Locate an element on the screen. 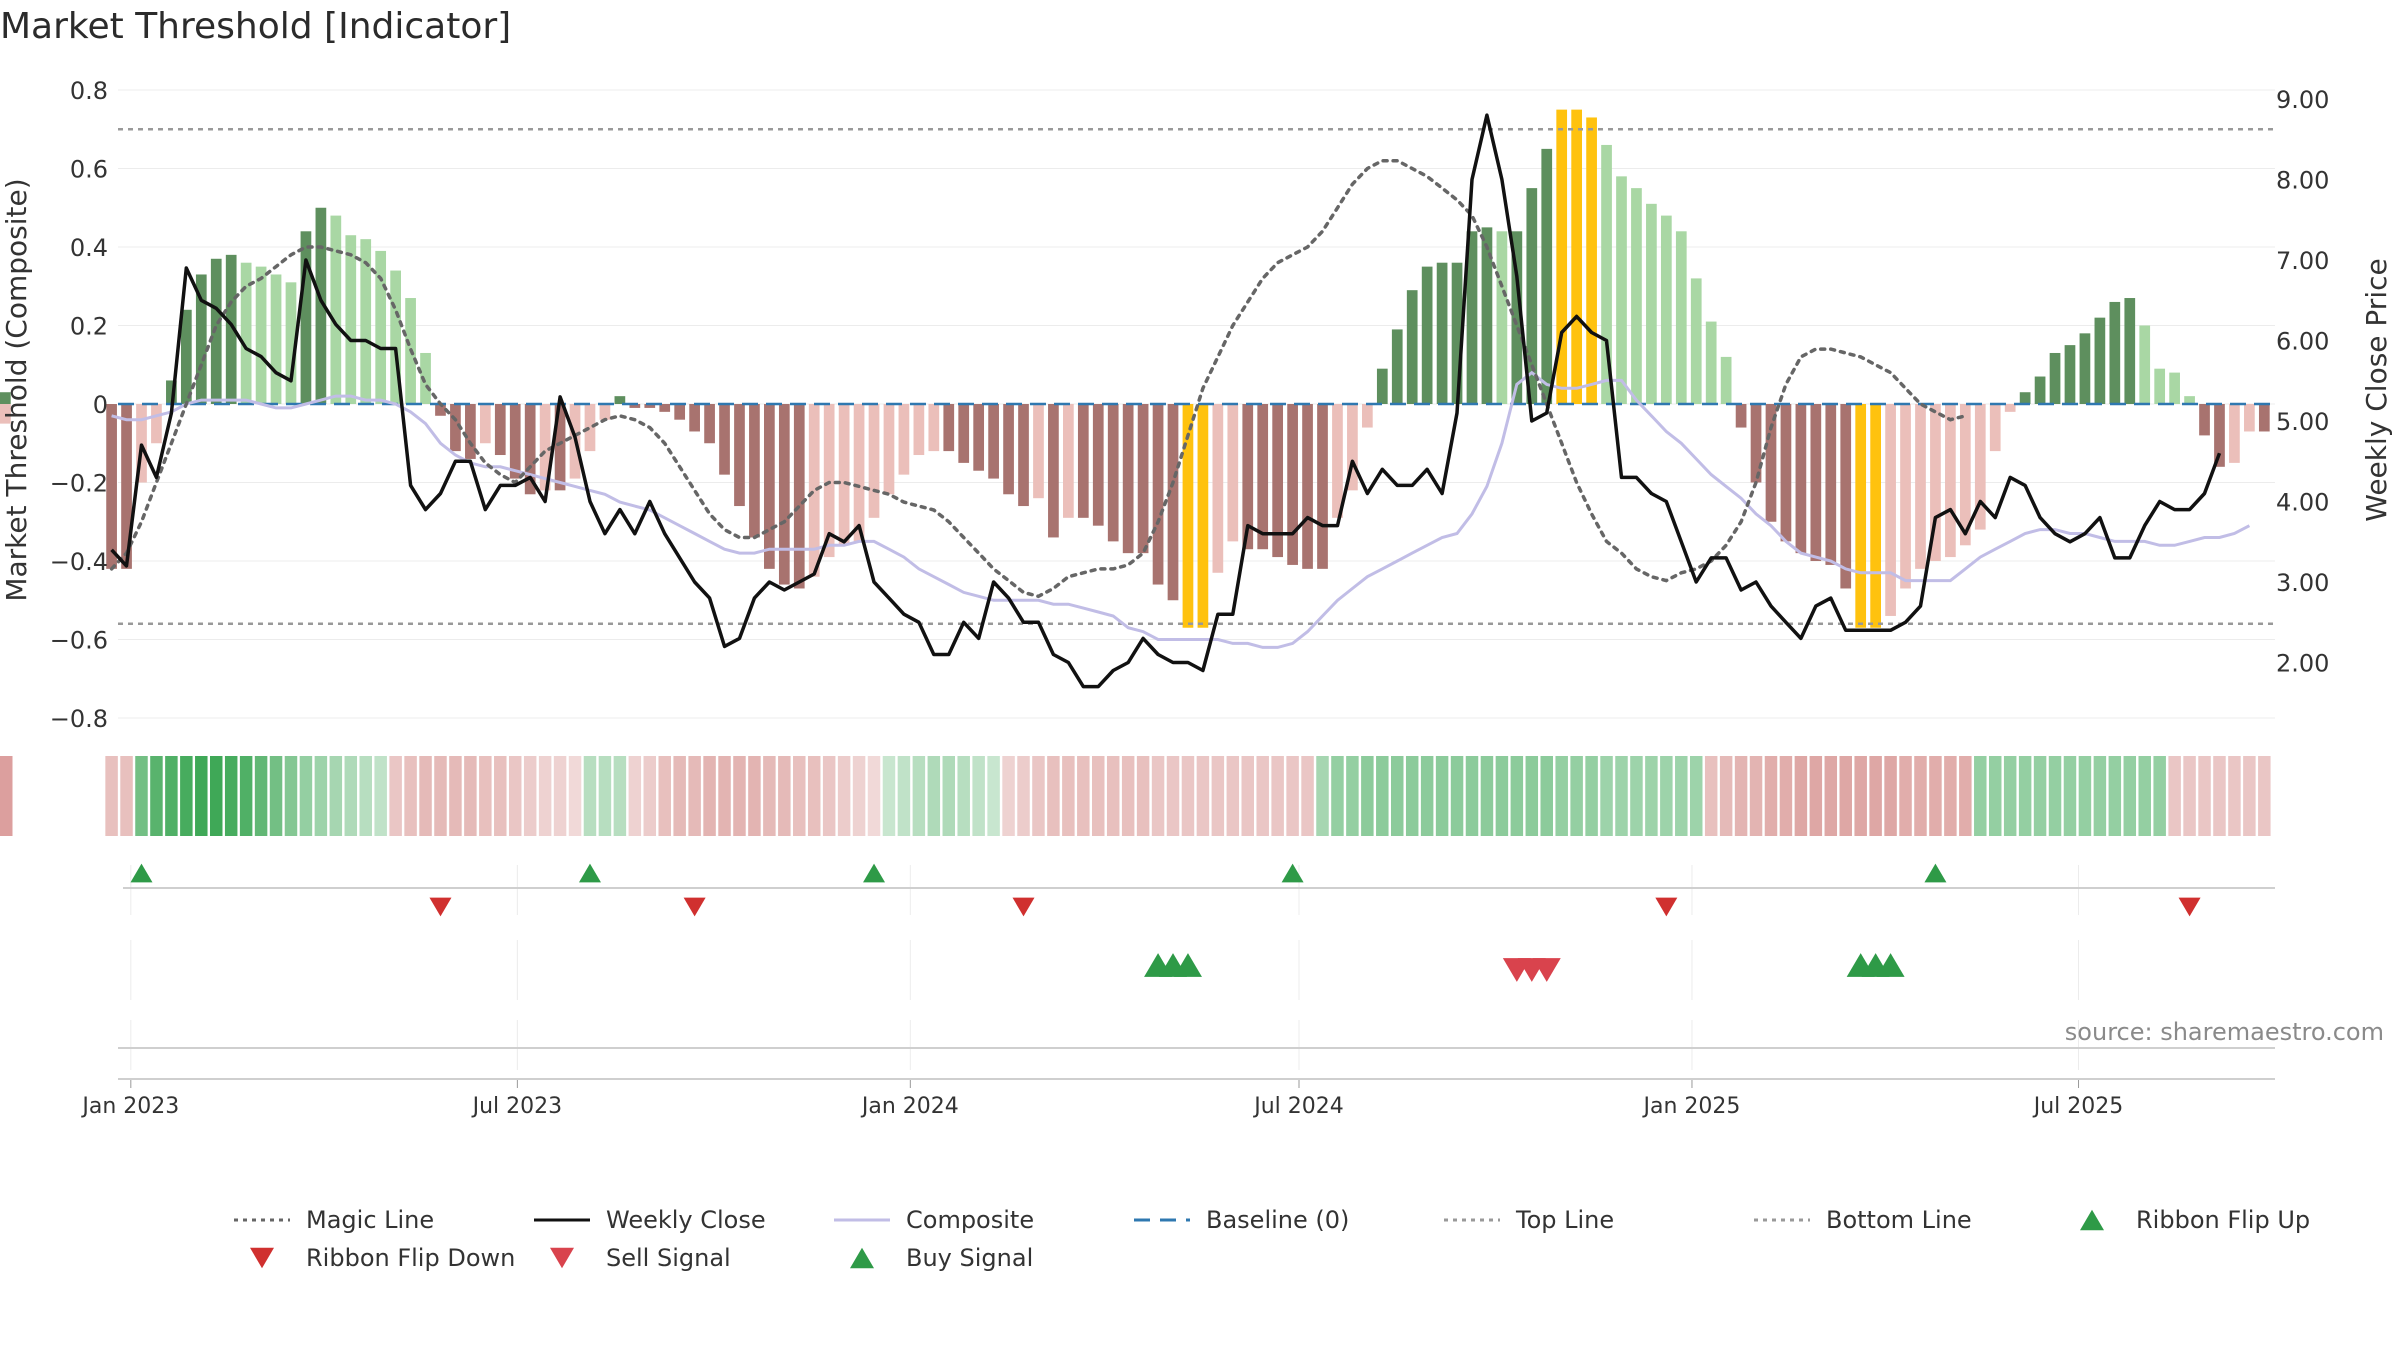 This screenshot has width=2400, height=1350. y-tick-label-left: 0 is located at coordinates (100, 405).